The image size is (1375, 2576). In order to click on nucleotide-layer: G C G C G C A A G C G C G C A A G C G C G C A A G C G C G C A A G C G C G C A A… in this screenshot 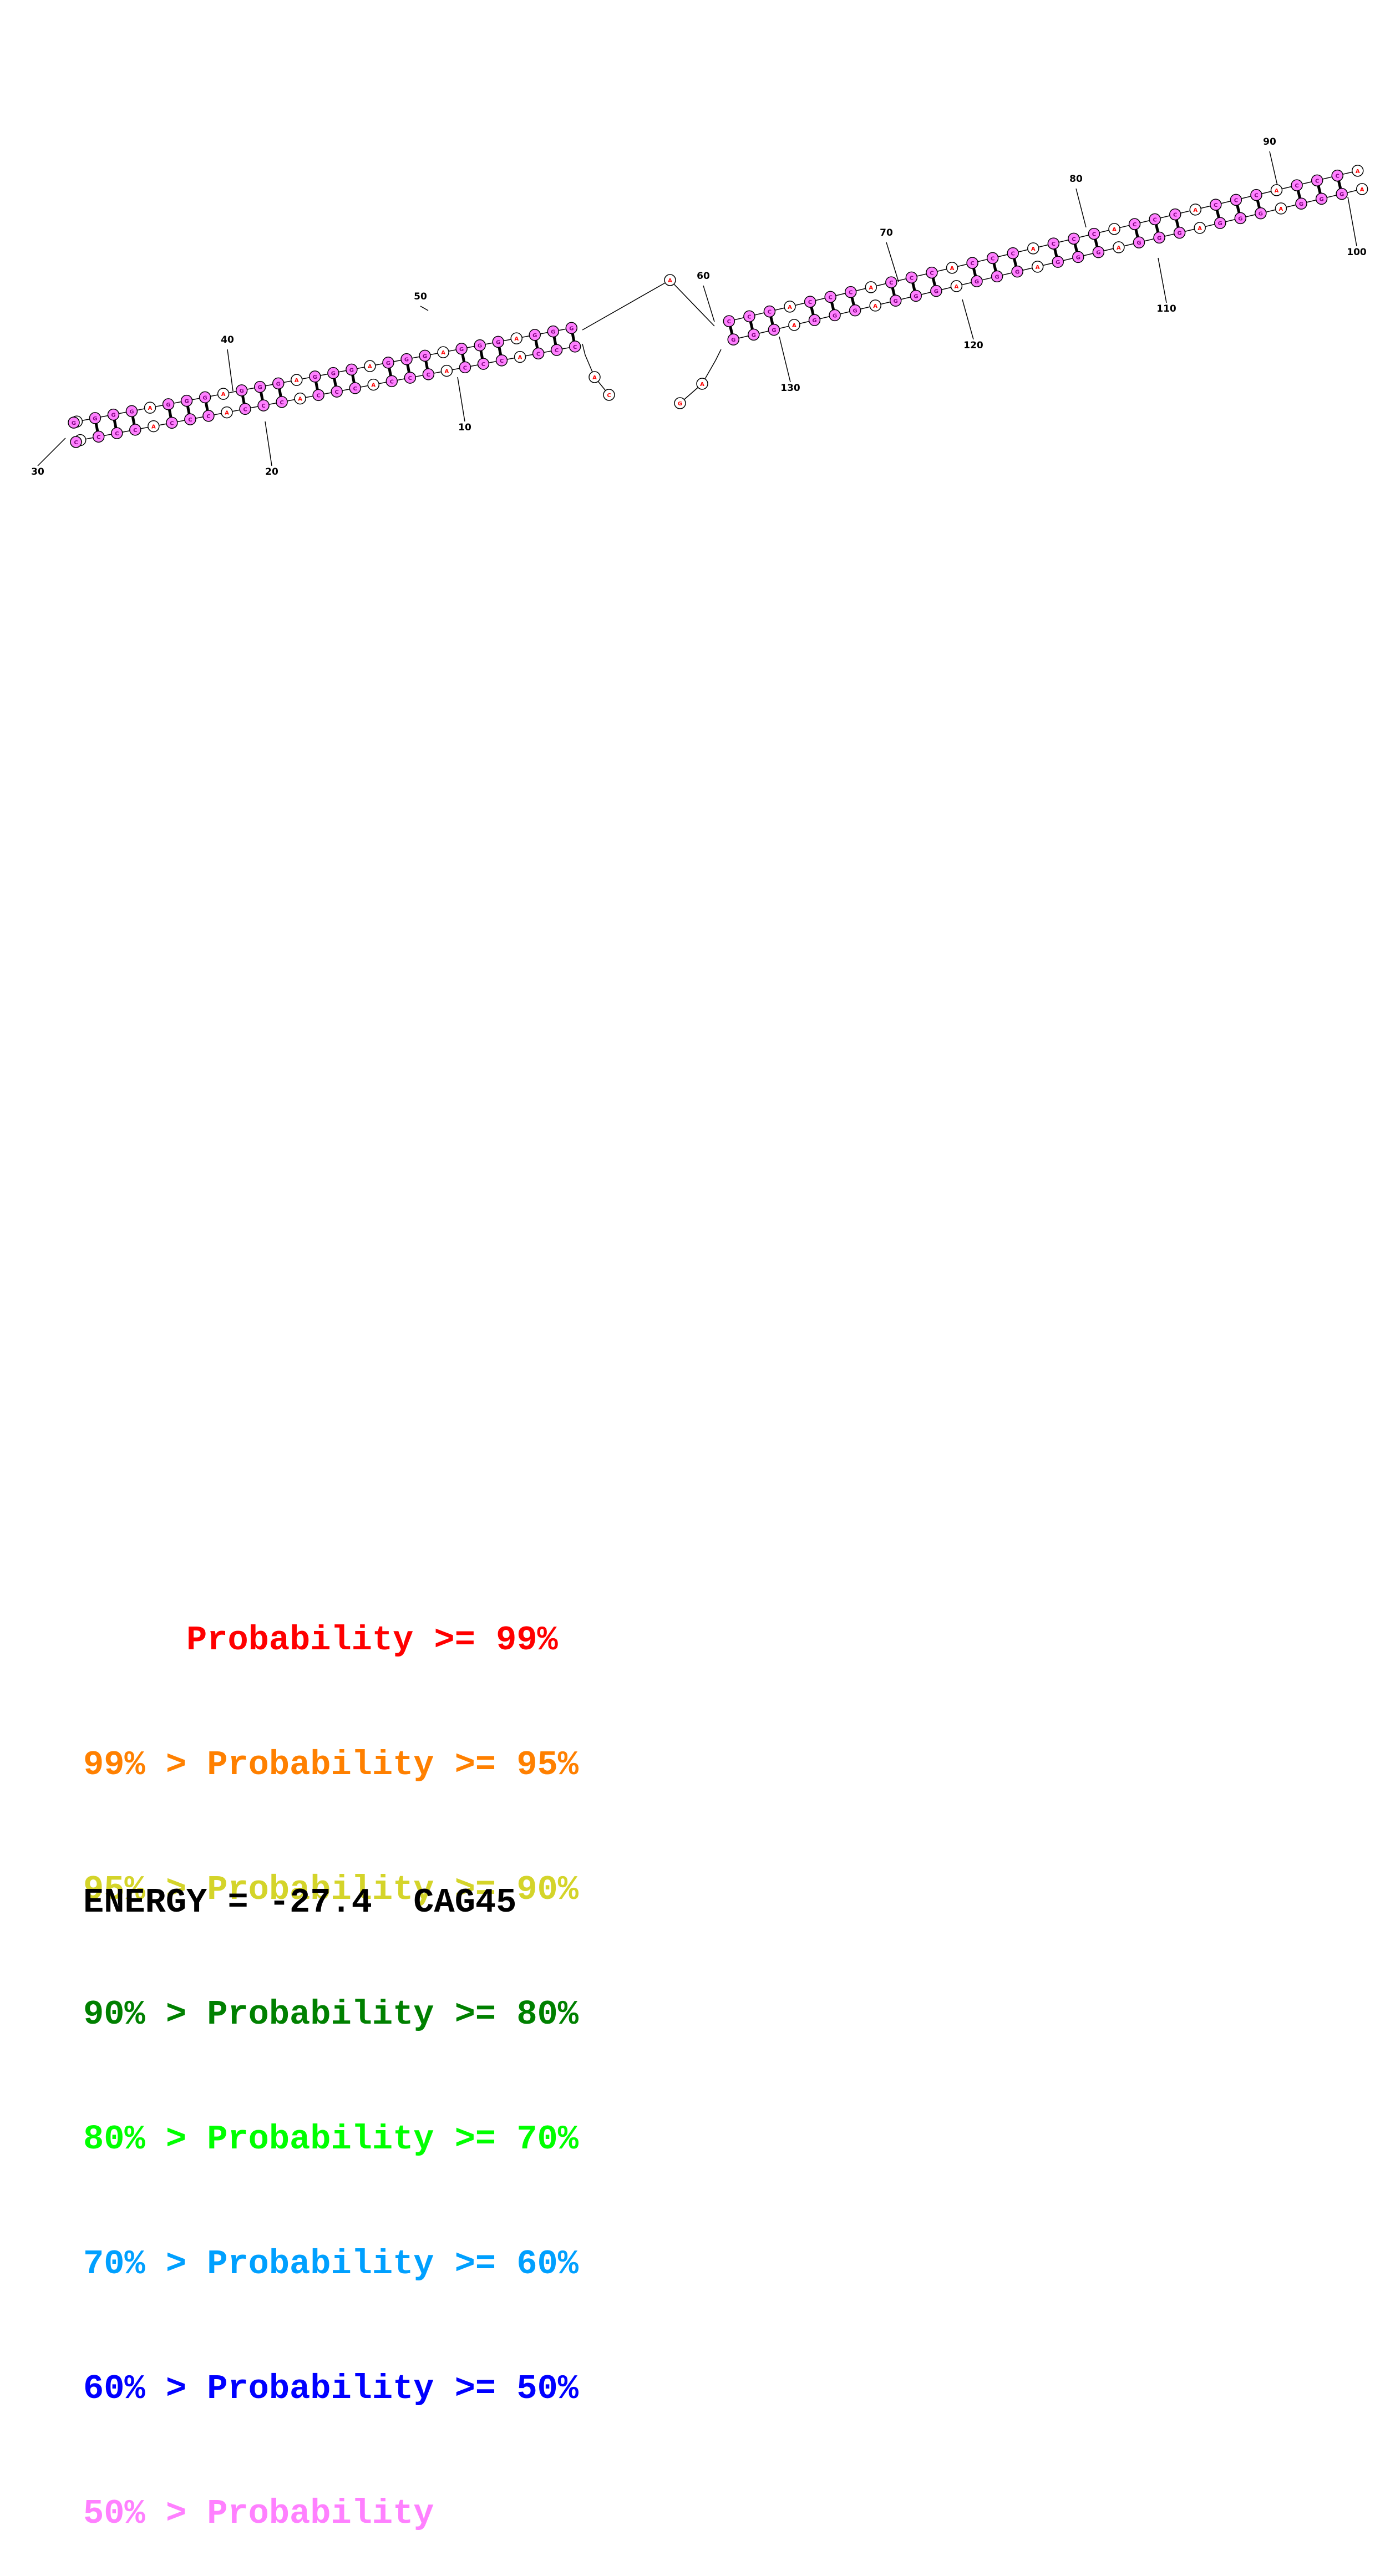, I will do `click(718, 306)`.